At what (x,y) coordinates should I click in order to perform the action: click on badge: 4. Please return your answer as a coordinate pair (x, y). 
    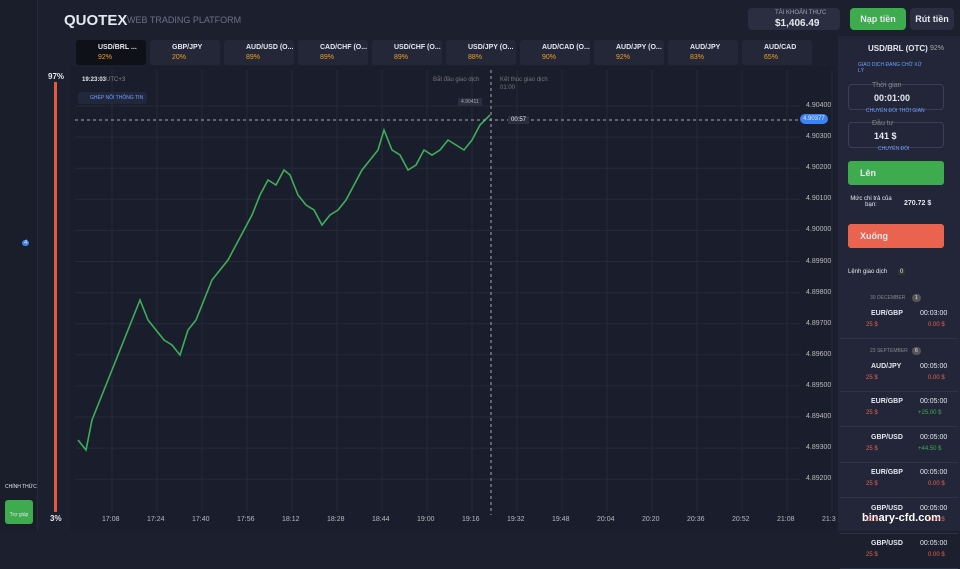
    Looking at the image, I should click on (26, 243).